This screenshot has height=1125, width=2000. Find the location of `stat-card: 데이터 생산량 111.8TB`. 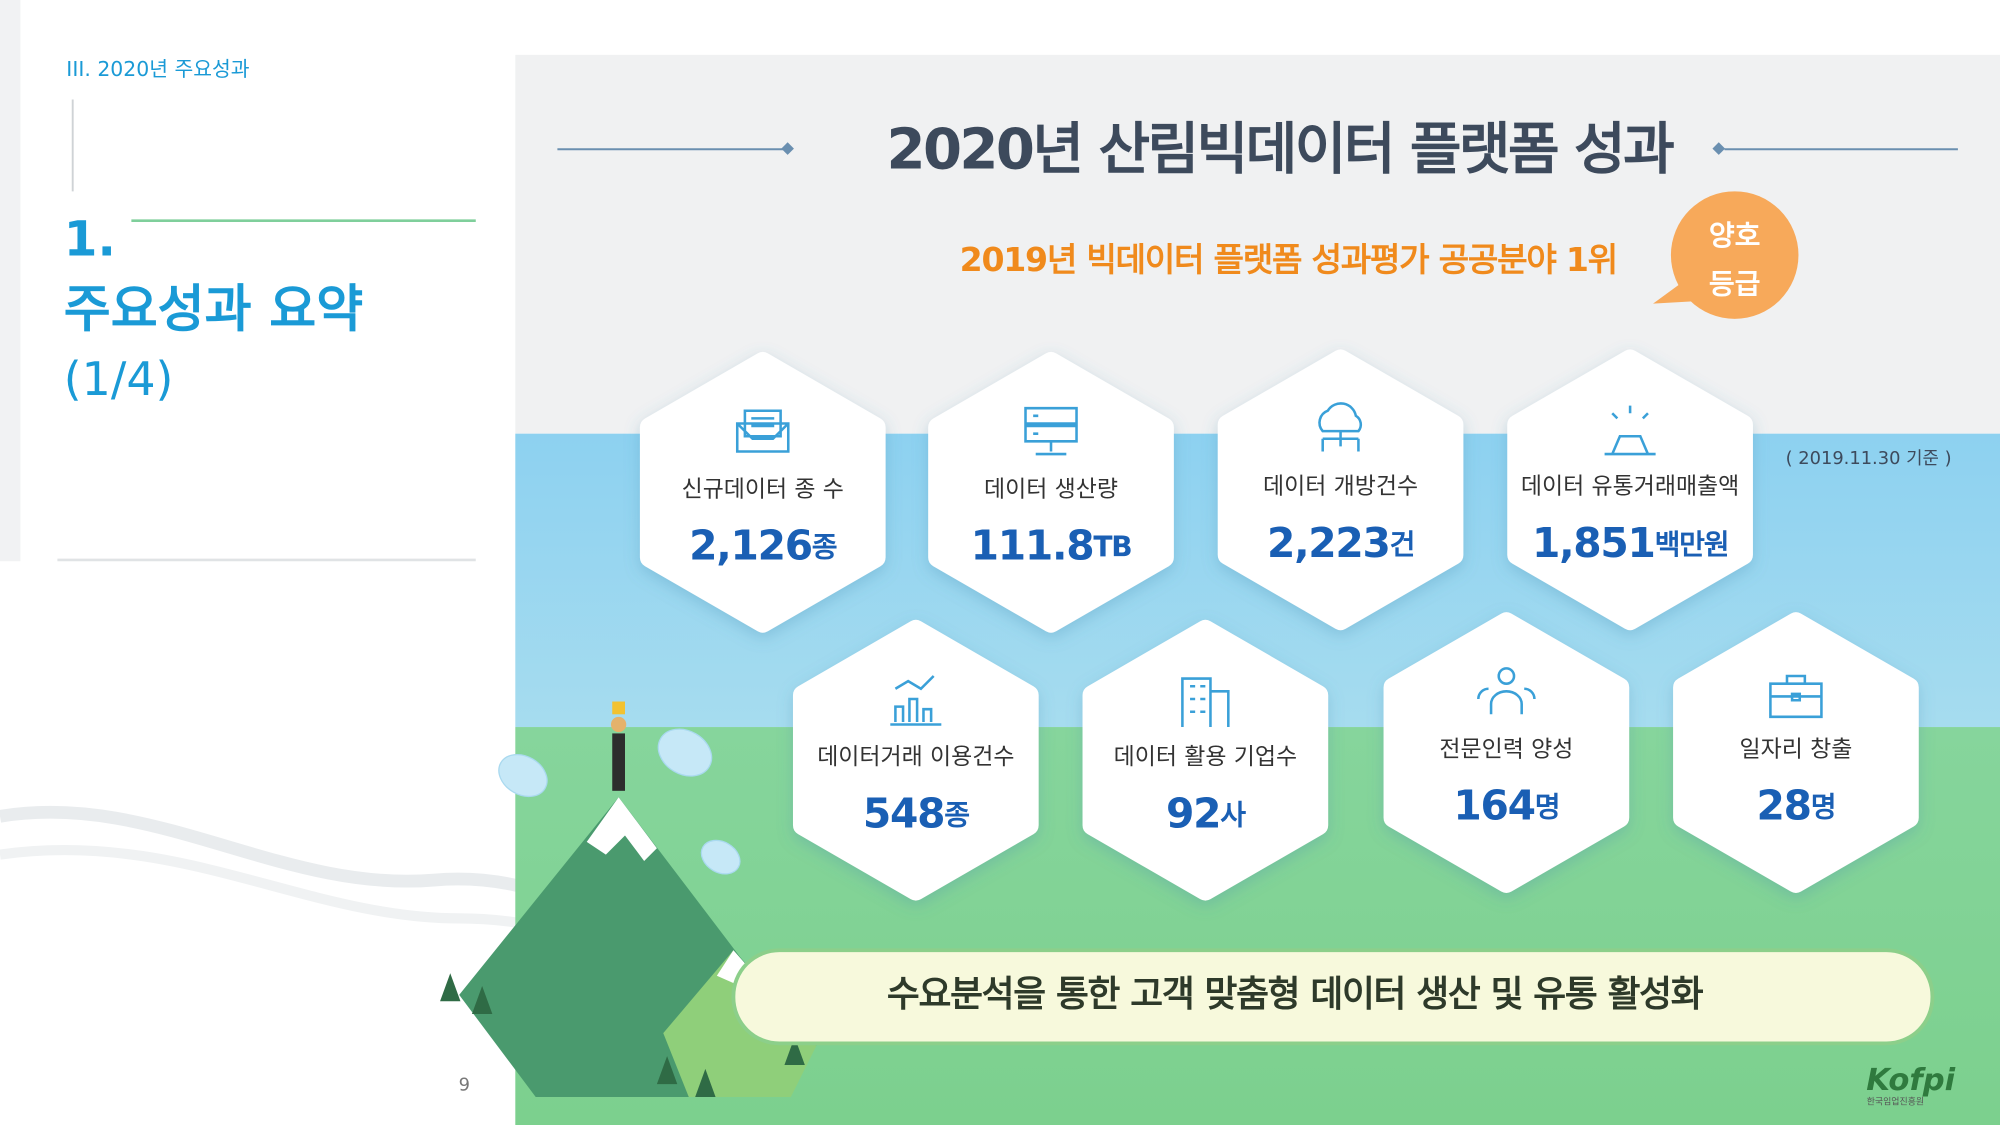

stat-card: 데이터 생산량 111.8TB is located at coordinates (1051, 492).